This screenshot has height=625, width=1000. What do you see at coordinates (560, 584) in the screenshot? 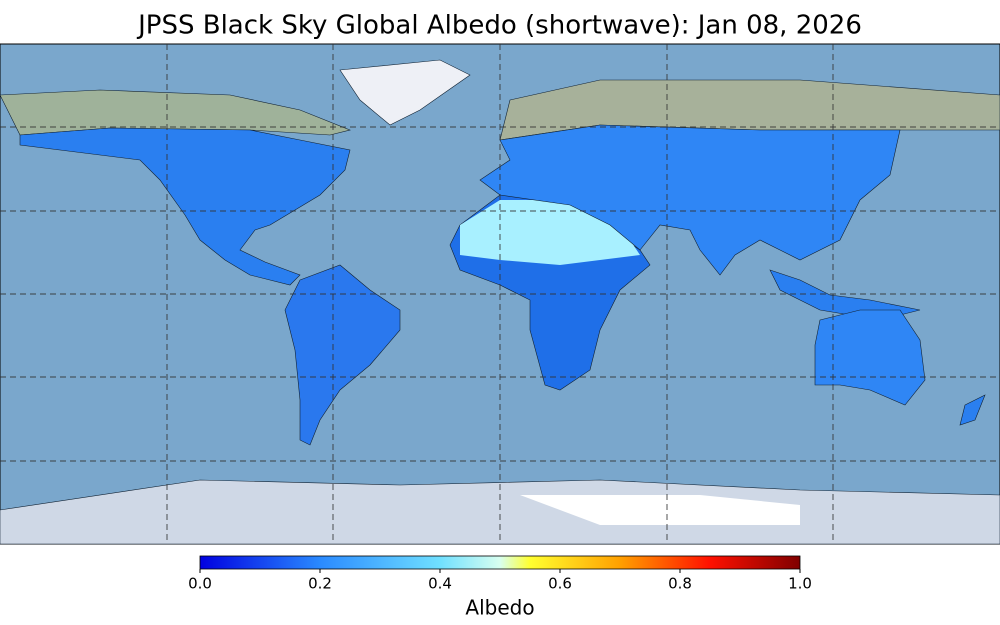
I see `colorbar-tick-label: 0.6` at bounding box center [560, 584].